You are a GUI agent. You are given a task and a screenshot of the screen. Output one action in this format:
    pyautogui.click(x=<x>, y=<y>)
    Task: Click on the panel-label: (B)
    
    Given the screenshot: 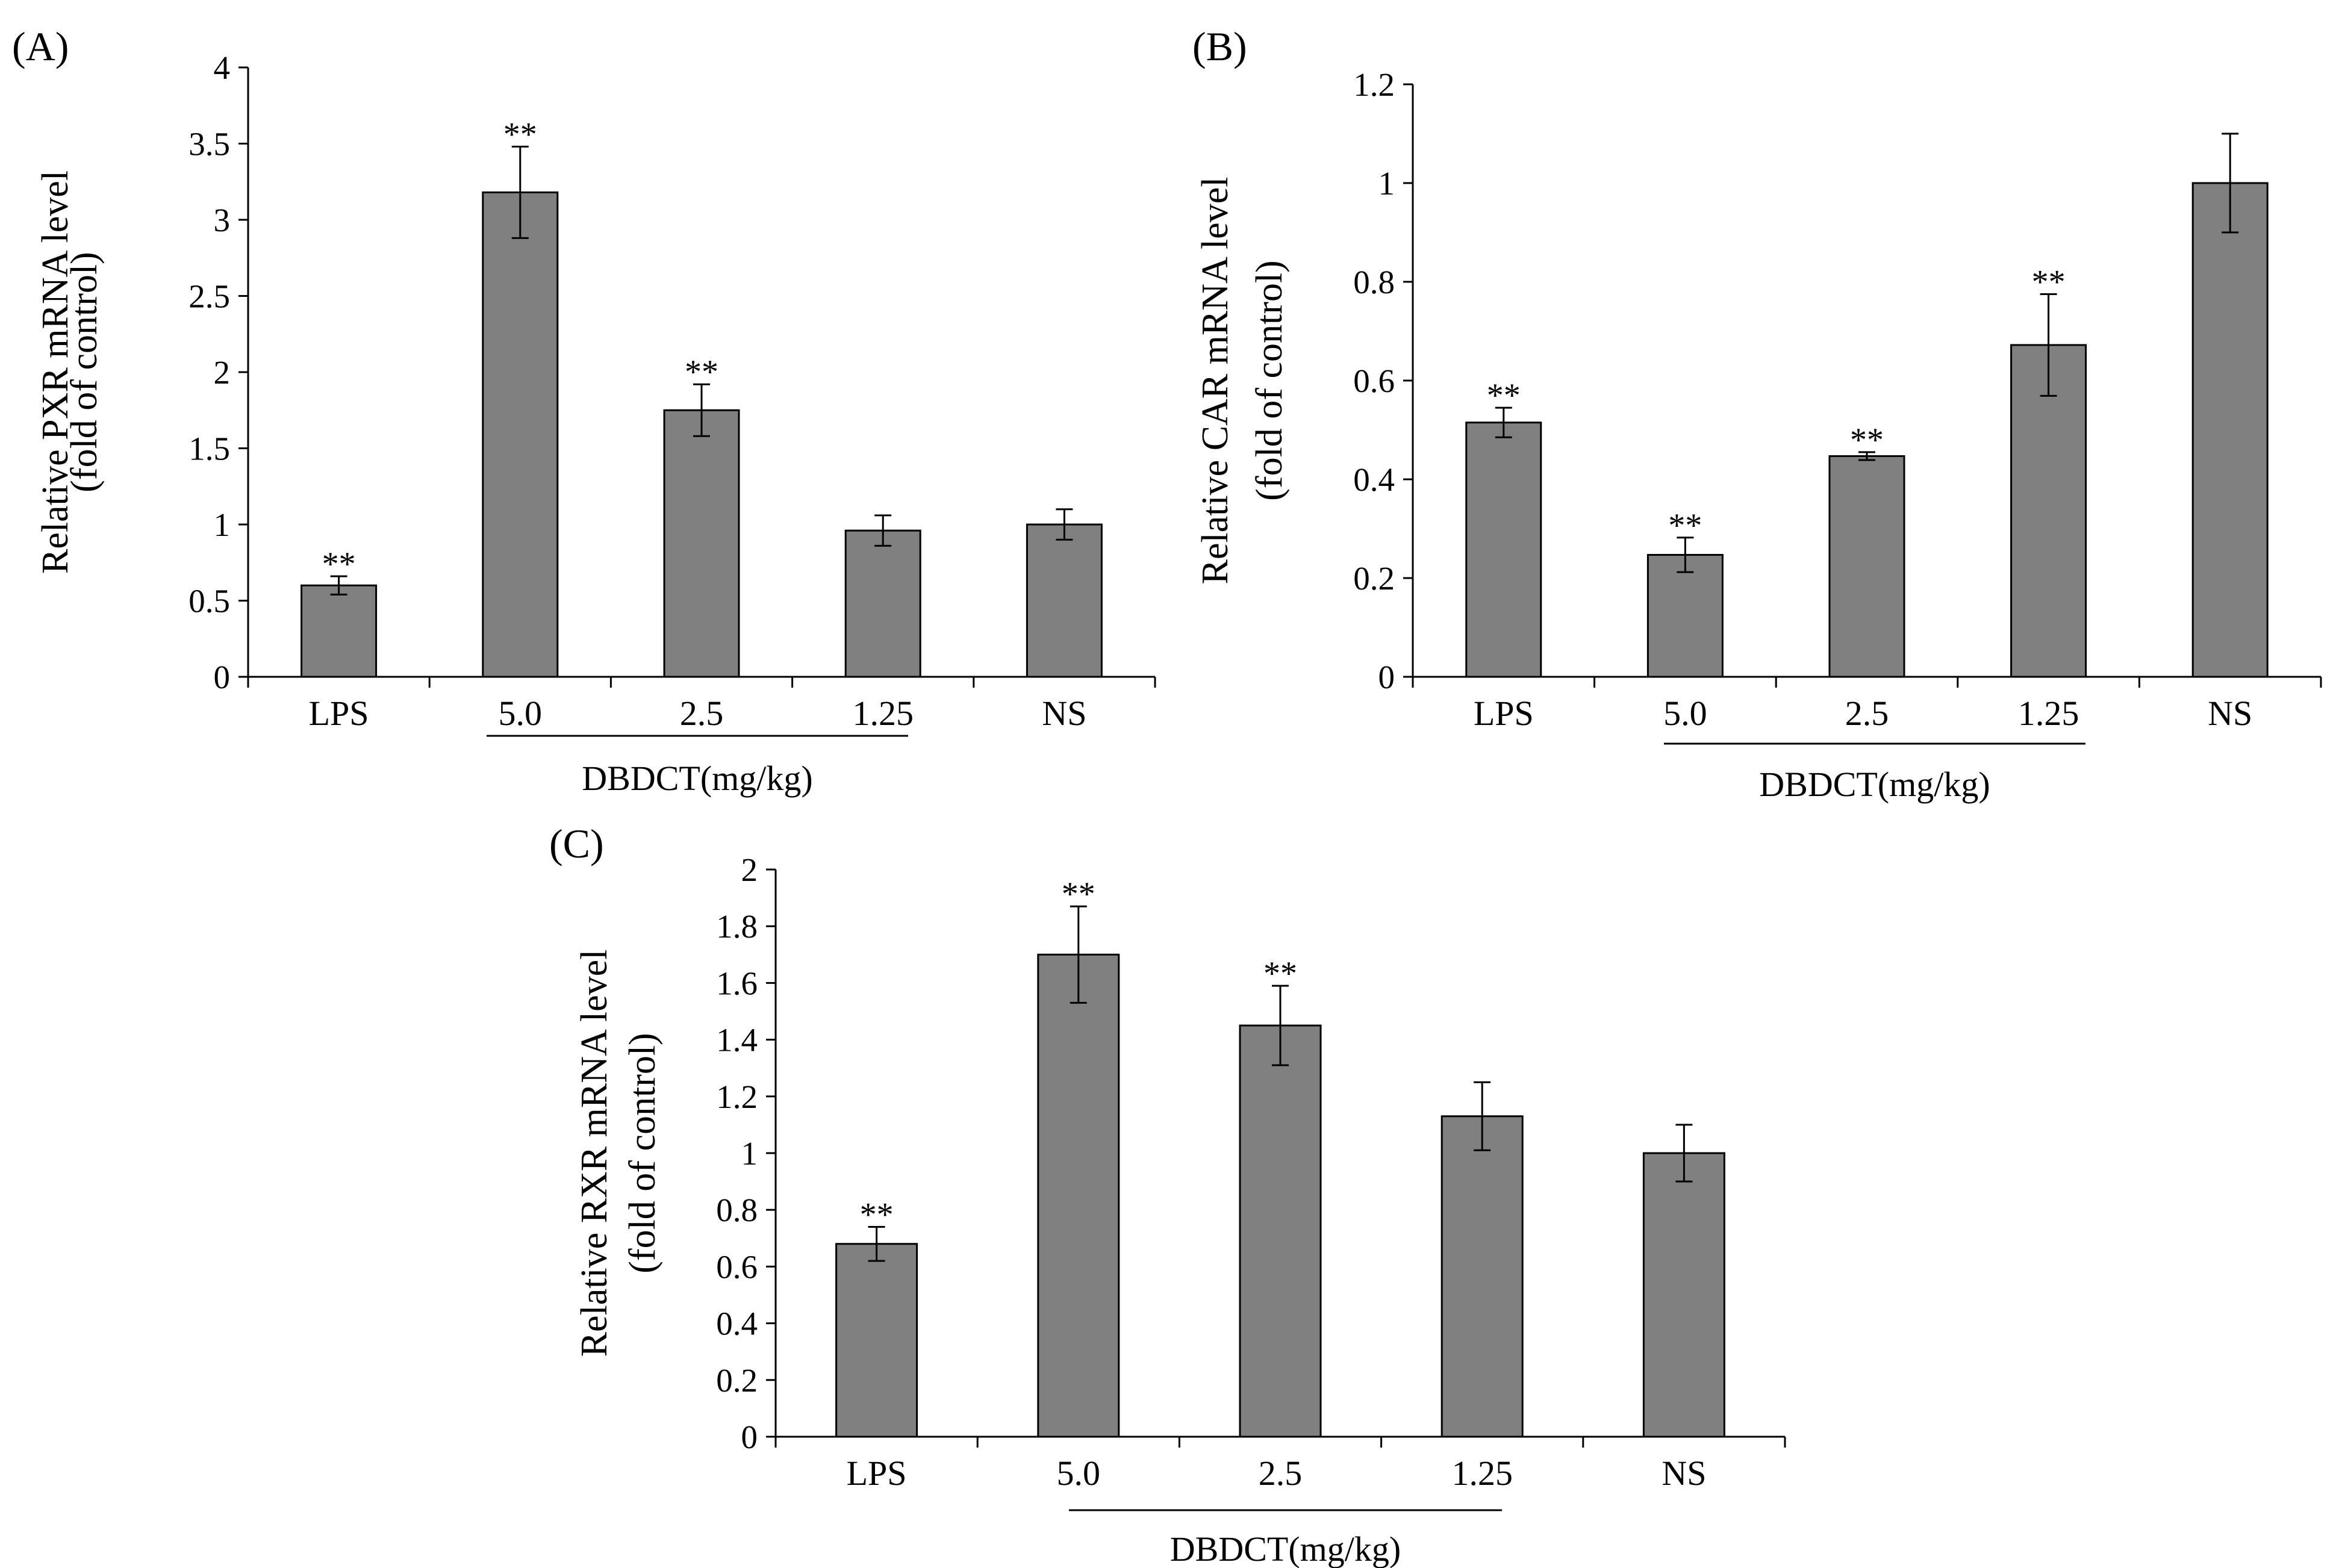 What is the action you would take?
    pyautogui.click(x=1219, y=46)
    